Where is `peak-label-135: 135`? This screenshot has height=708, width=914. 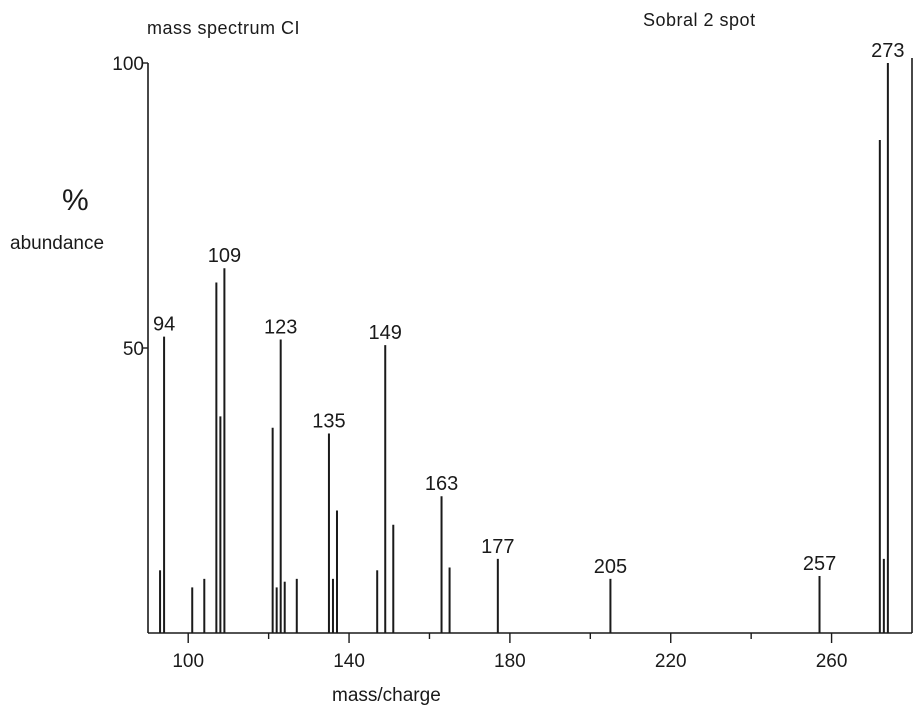
peak-label-135: 135 is located at coordinates (328, 422).